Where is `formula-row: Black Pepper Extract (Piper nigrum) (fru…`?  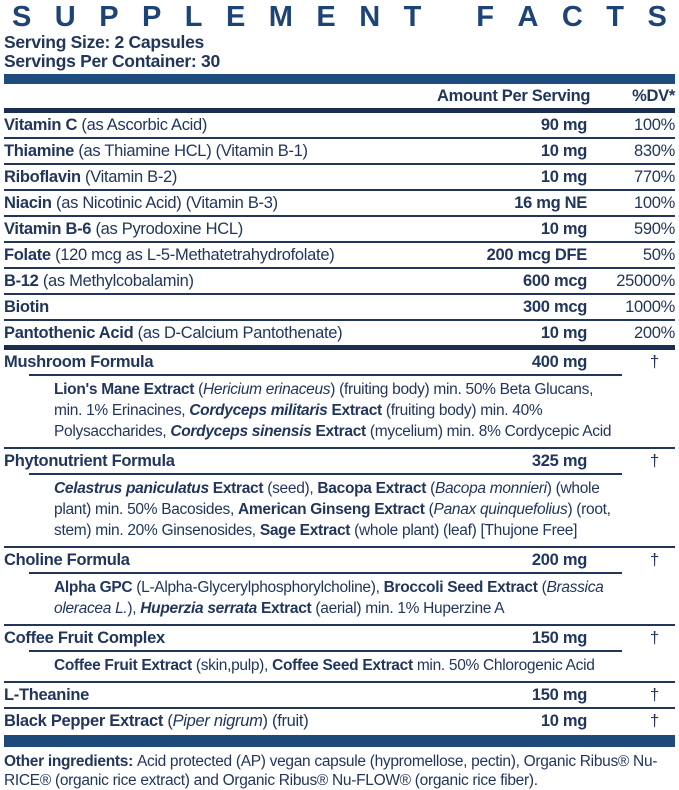 formula-row: Black Pepper Extract (Piper nigrum) (fru… is located at coordinates (339, 720).